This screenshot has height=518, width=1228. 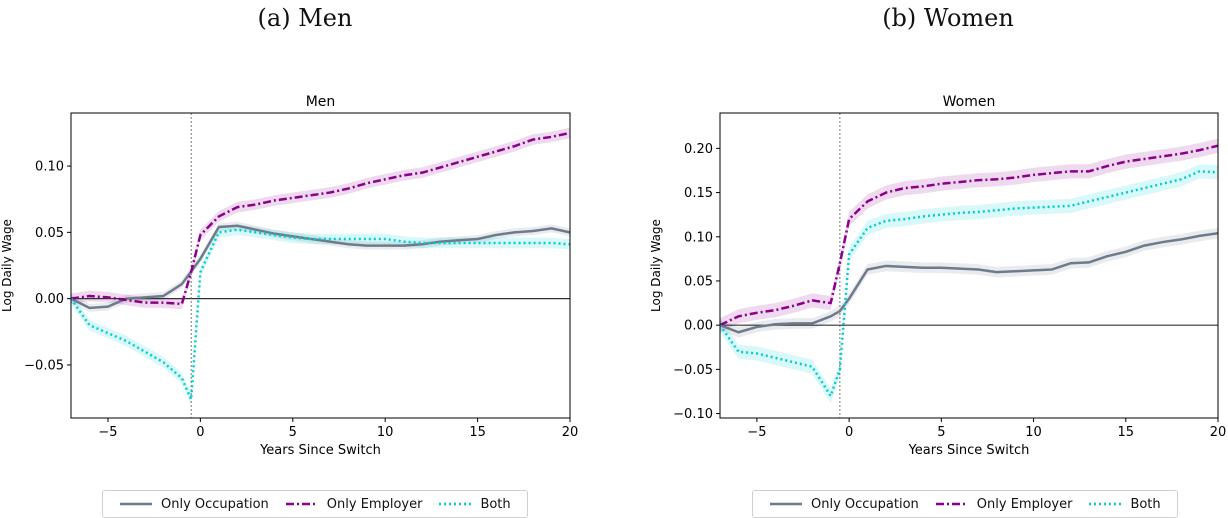 I want to click on men-line-only-employer, so click(x=320, y=218).